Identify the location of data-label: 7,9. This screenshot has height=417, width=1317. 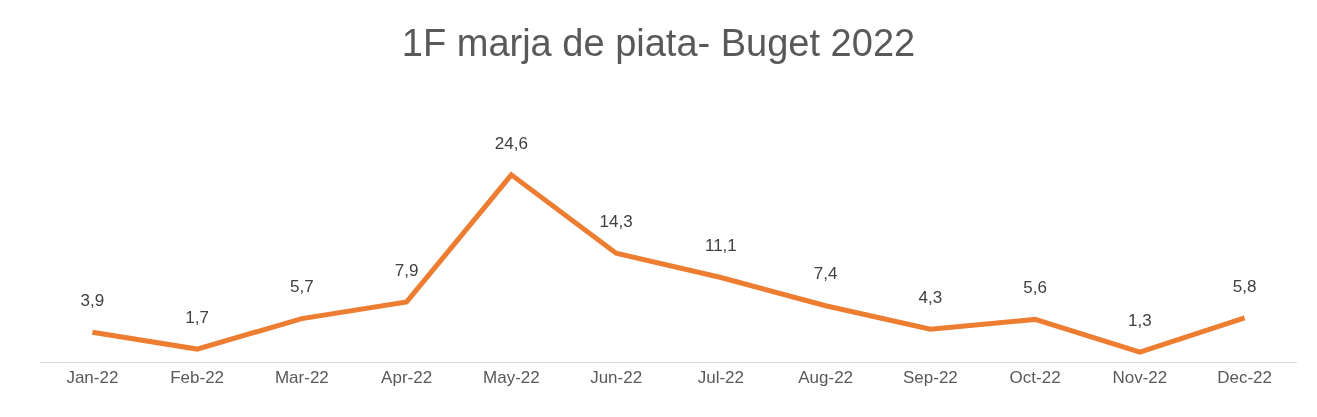
(406, 270).